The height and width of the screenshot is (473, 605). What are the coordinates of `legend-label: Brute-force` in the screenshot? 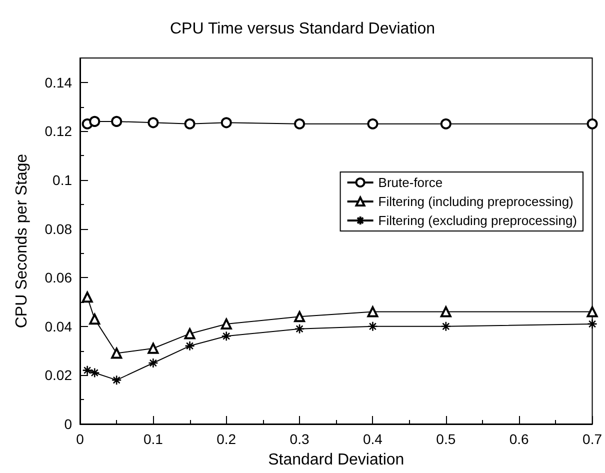 It's located at (410, 182).